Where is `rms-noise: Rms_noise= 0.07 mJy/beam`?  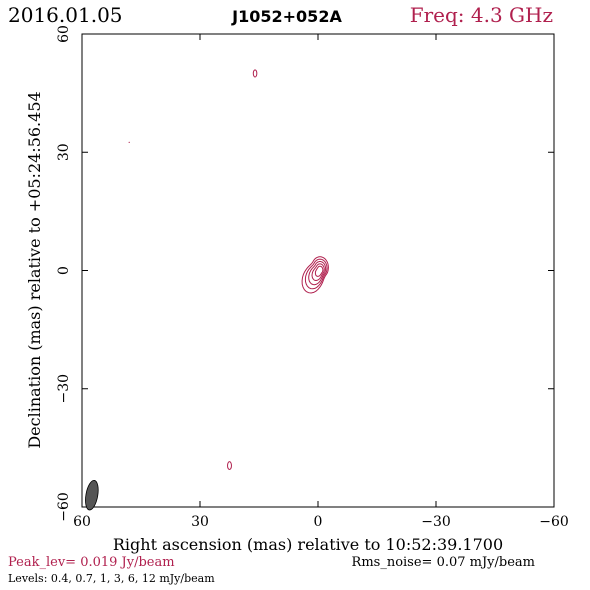 rms-noise: Rms_noise= 0.07 mJy/beam is located at coordinates (443, 562).